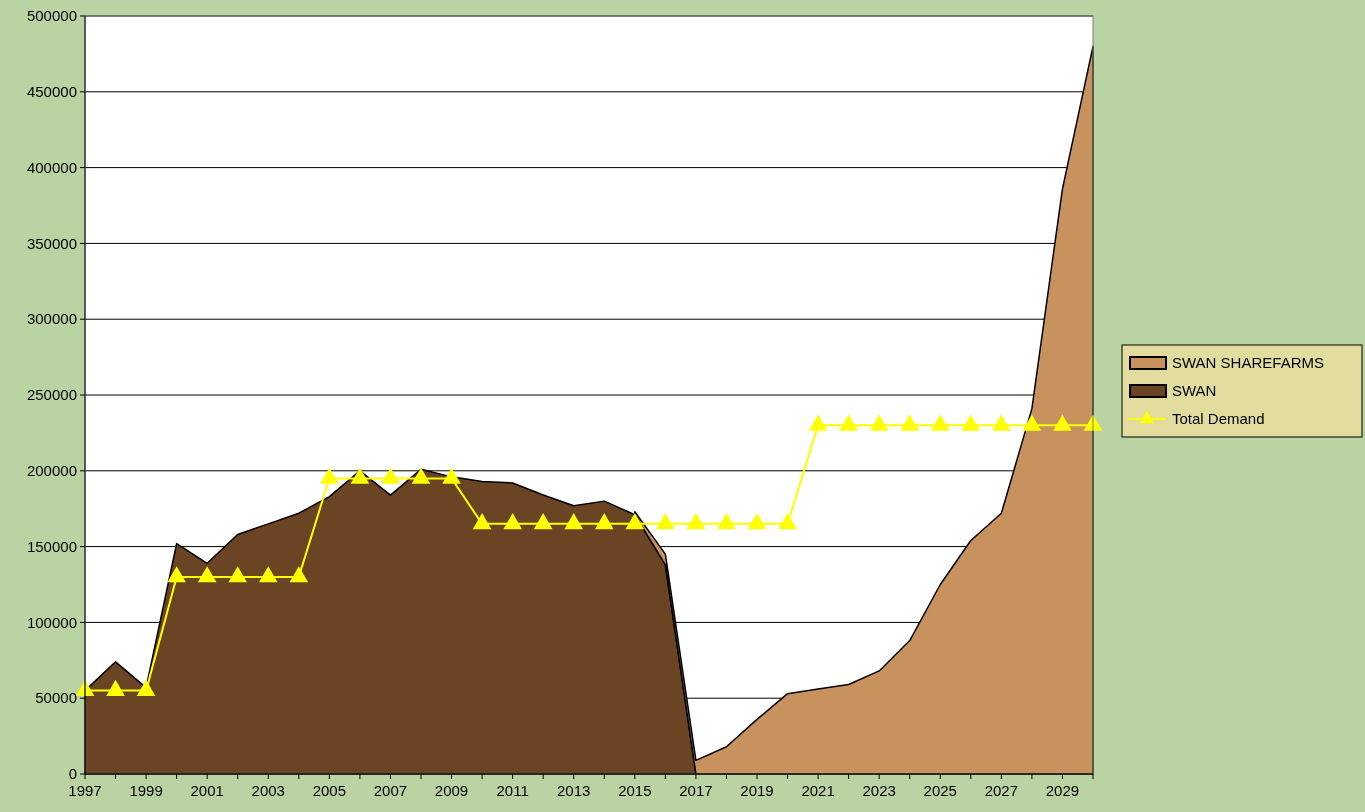 The width and height of the screenshot is (1365, 812). I want to click on y-tick-label: 250000, so click(51, 395).